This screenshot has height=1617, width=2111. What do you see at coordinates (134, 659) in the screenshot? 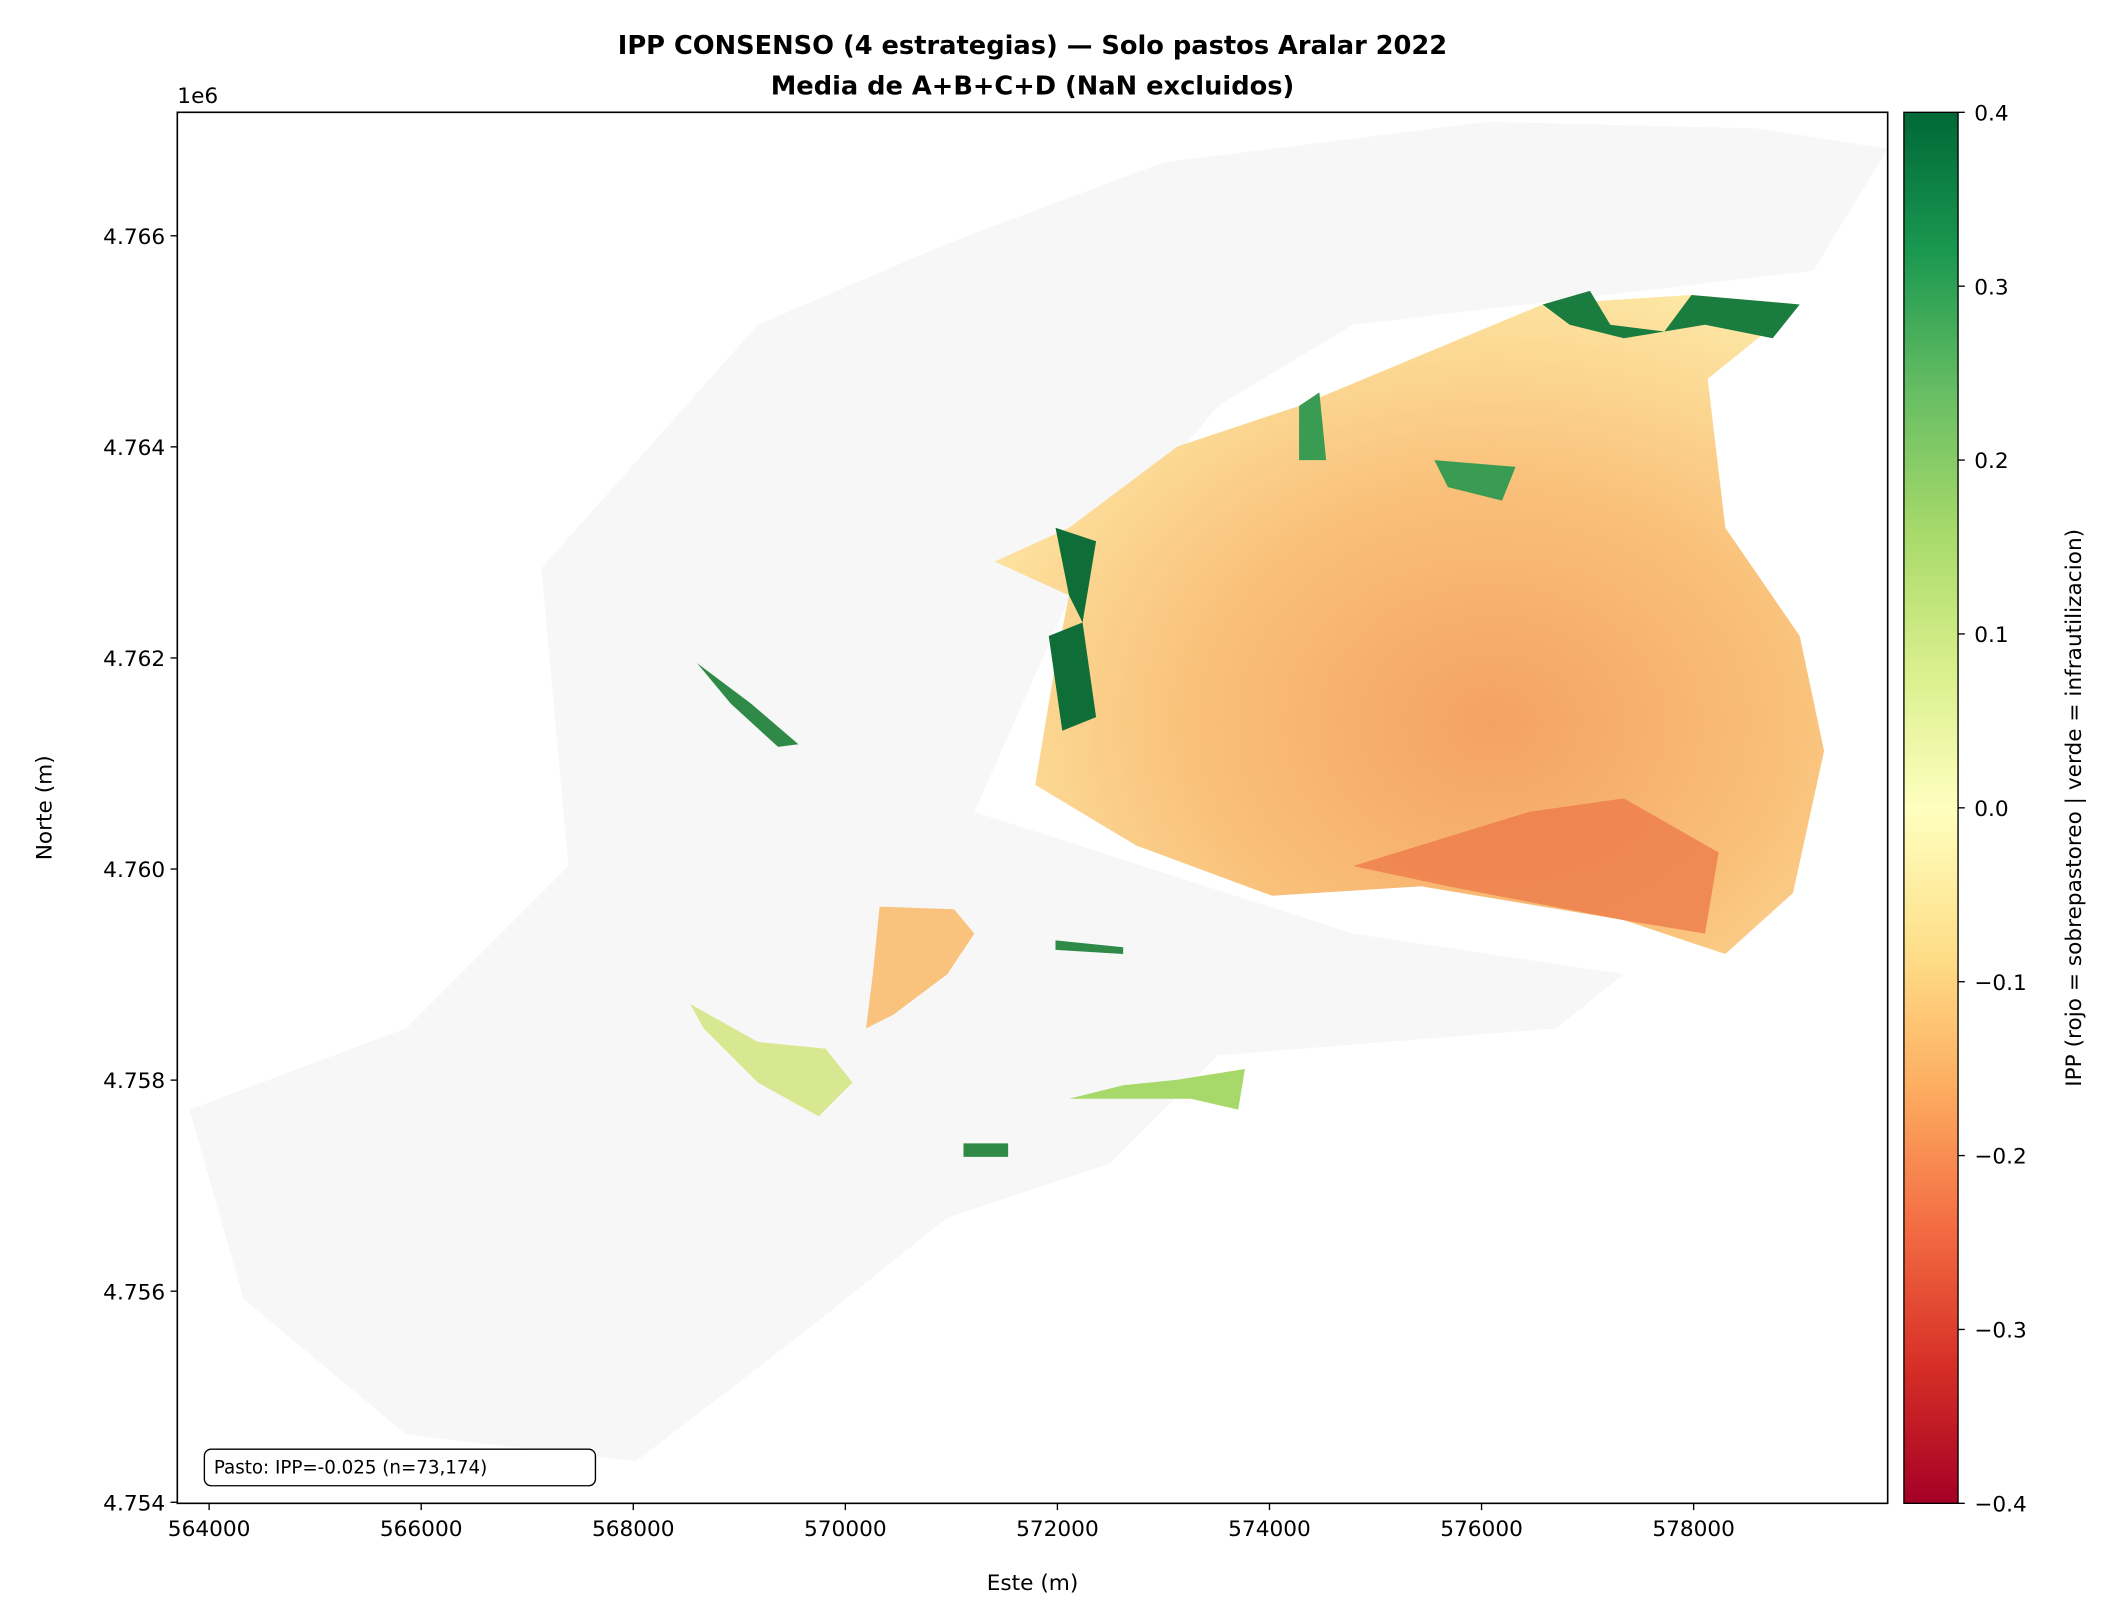
I see `y-tick-label: 4.762` at bounding box center [134, 659].